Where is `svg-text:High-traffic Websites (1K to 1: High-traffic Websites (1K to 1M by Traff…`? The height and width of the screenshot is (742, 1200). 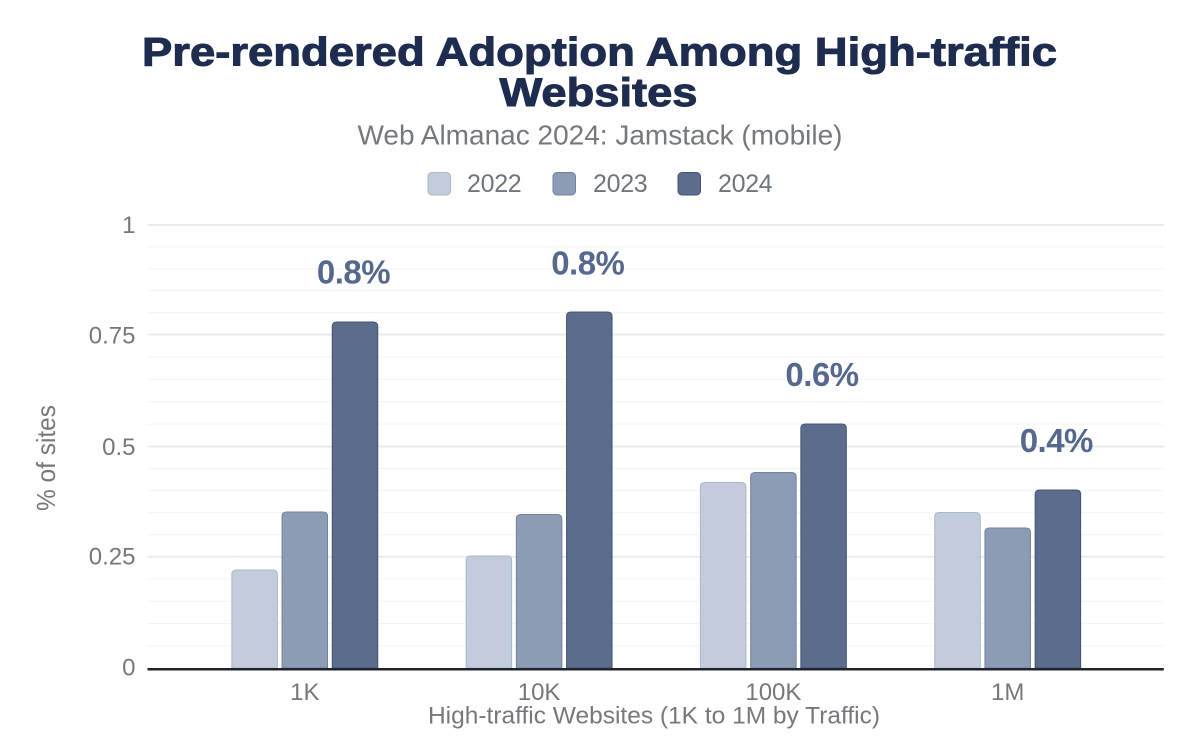 svg-text:High-traffic Websites (1K to 1: High-traffic Websites (1K to 1M by Traff… is located at coordinates (654, 716).